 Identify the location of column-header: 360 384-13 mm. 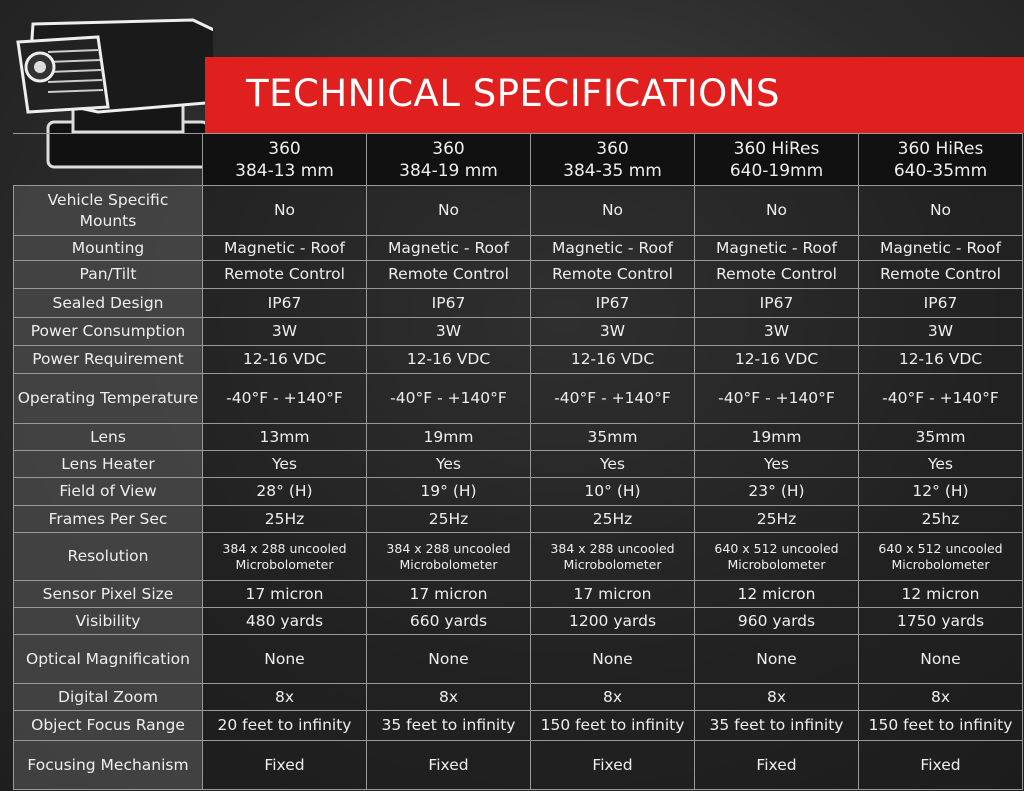
(285, 160).